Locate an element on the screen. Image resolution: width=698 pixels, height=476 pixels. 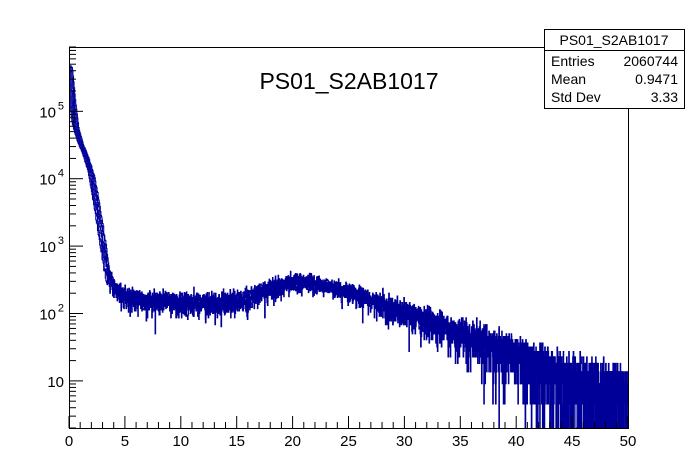
stats-stddev-value: 3.33 is located at coordinates (664, 97).